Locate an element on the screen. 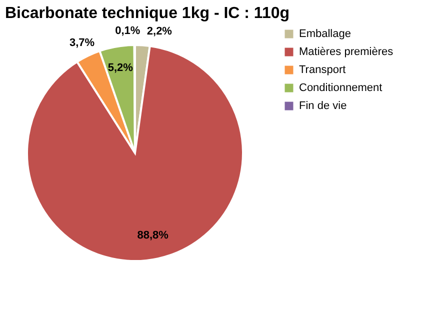 The width and height of the screenshot is (430, 320). legend-label: Transport is located at coordinates (322, 70).